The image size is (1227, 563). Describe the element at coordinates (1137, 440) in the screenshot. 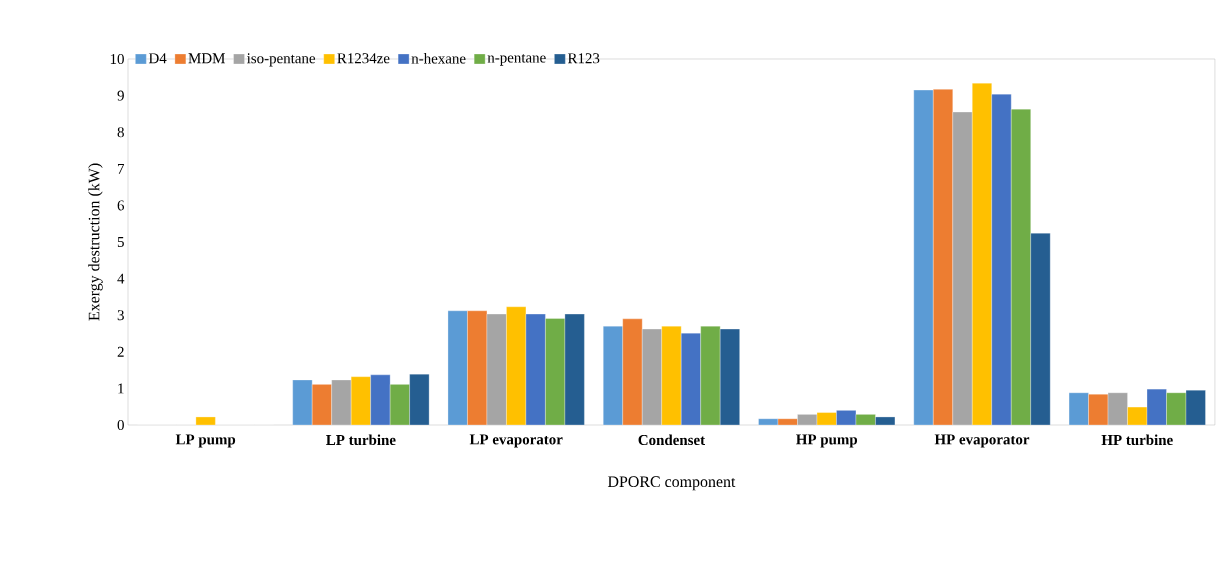

I see `x-tick-label: HP turbine` at that location.